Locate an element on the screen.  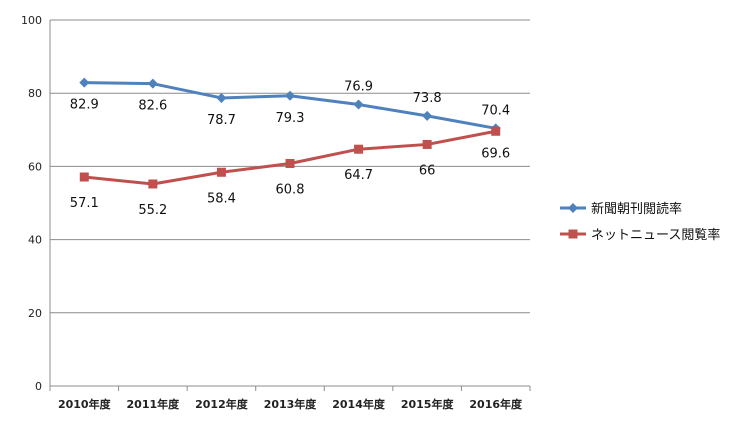
data-label-series-1: 78.7 is located at coordinates (221, 120).